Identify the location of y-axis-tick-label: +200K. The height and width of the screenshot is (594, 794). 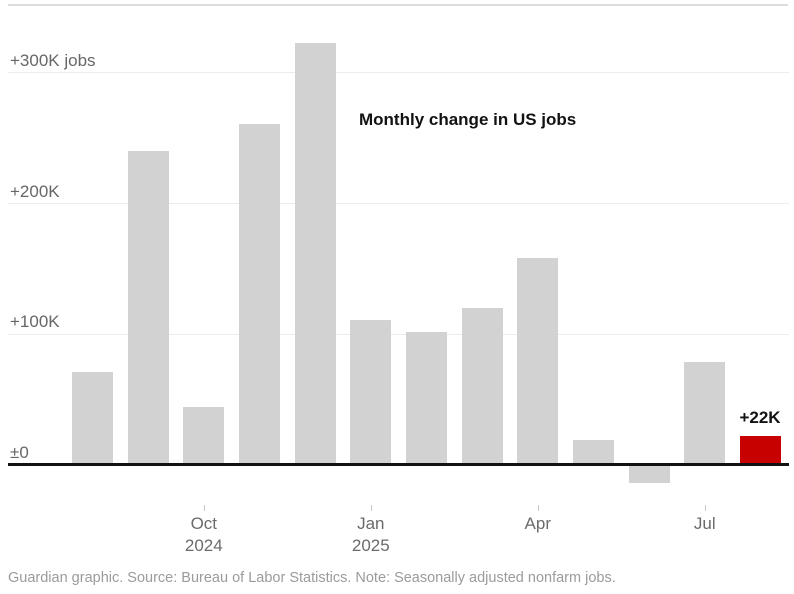
(35, 191).